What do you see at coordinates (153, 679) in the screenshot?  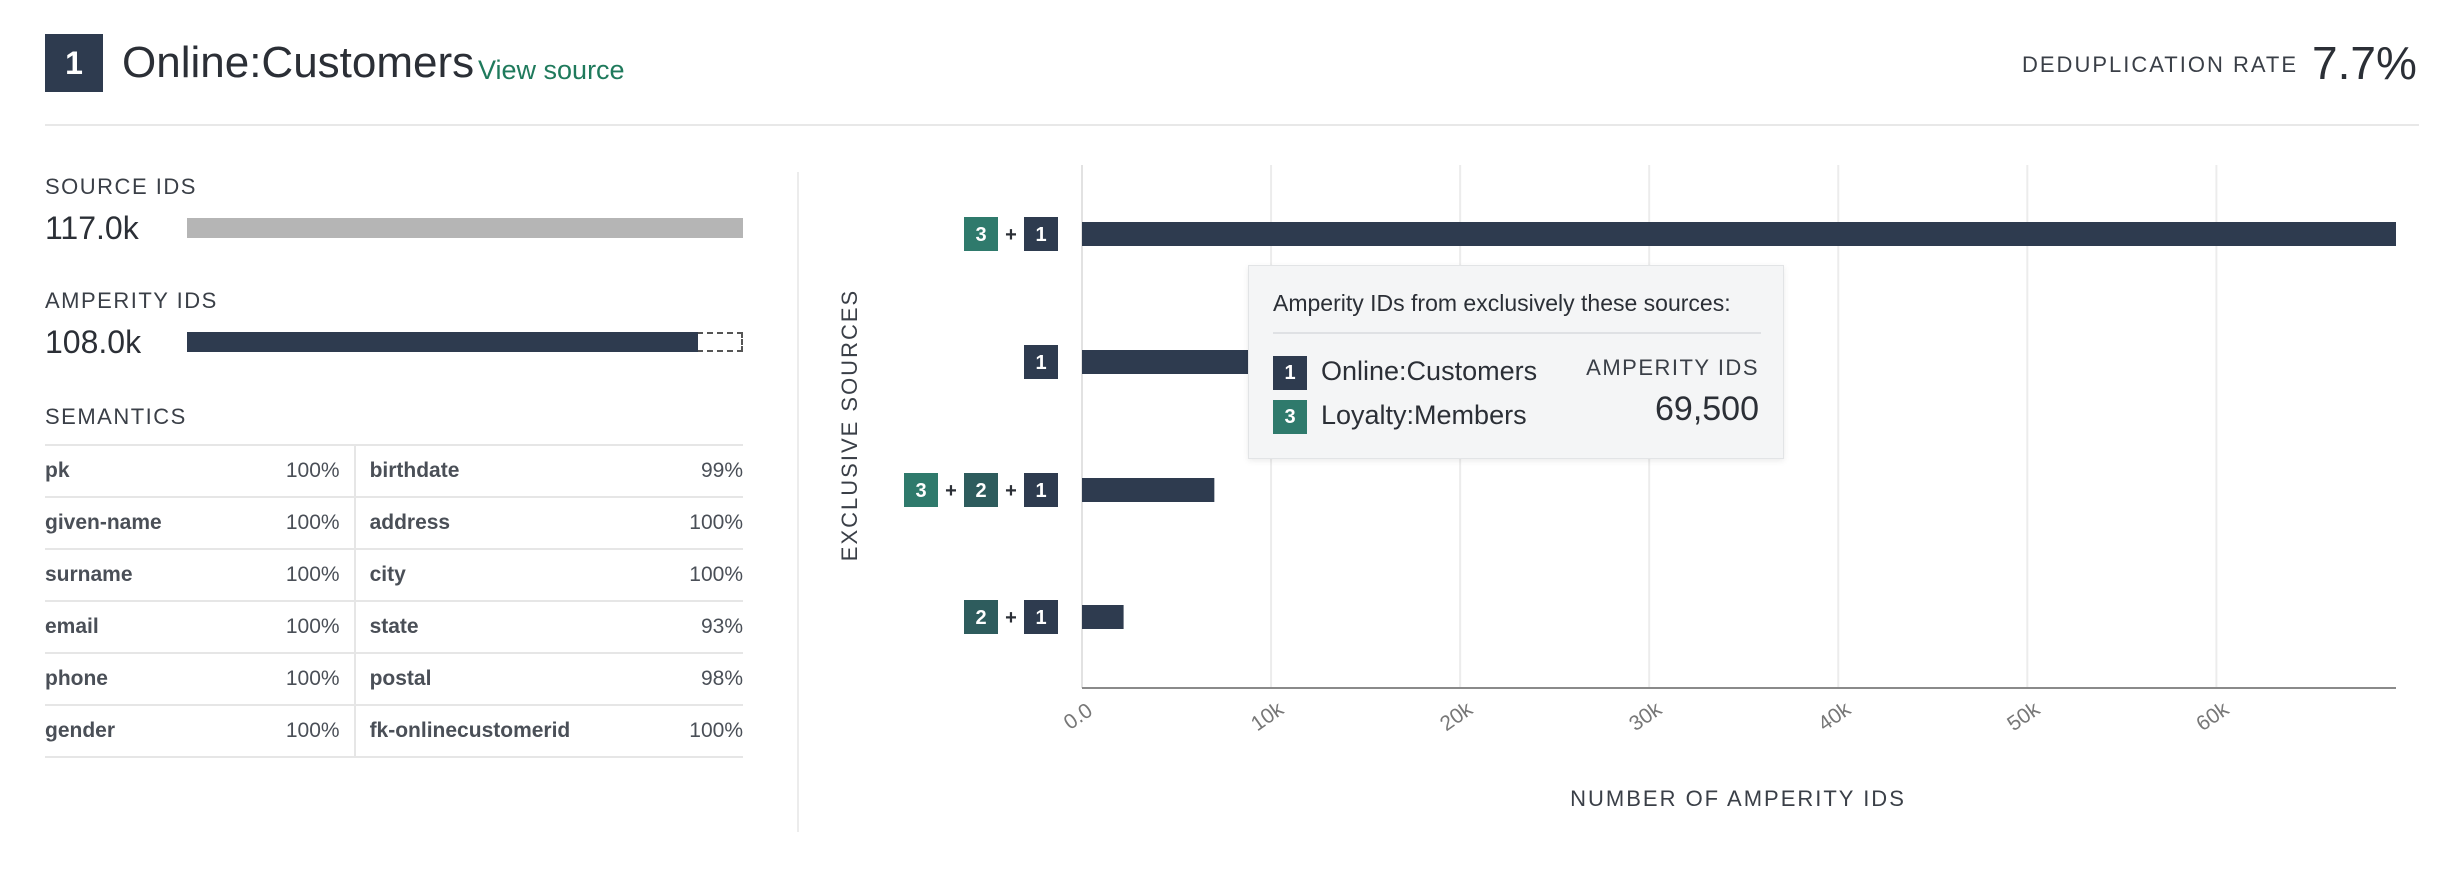 I see `semantic-name: phone` at bounding box center [153, 679].